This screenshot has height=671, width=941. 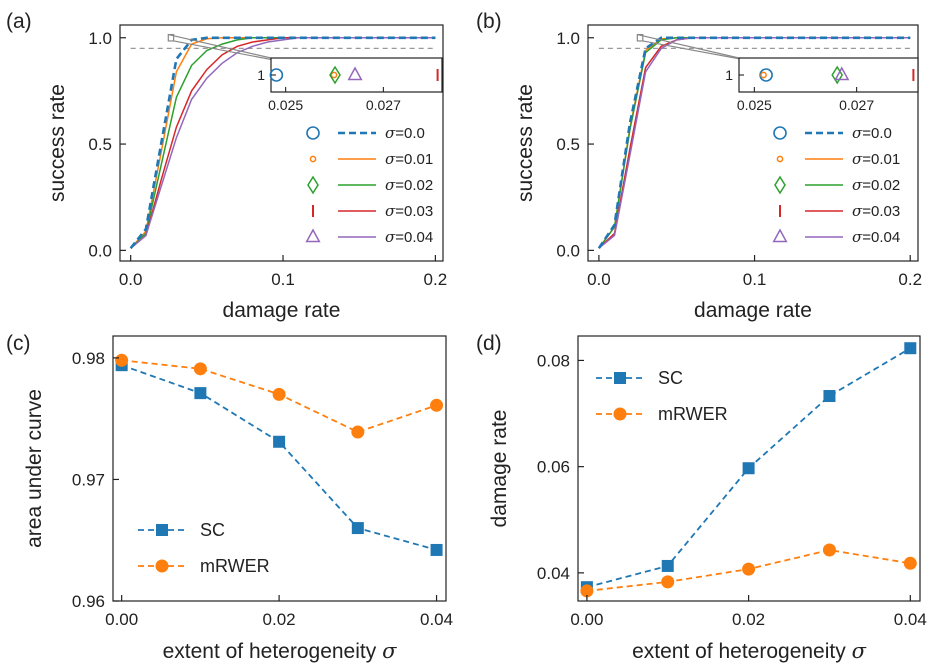 I want to click on y-tick-label: 0.98, so click(x=88, y=358).